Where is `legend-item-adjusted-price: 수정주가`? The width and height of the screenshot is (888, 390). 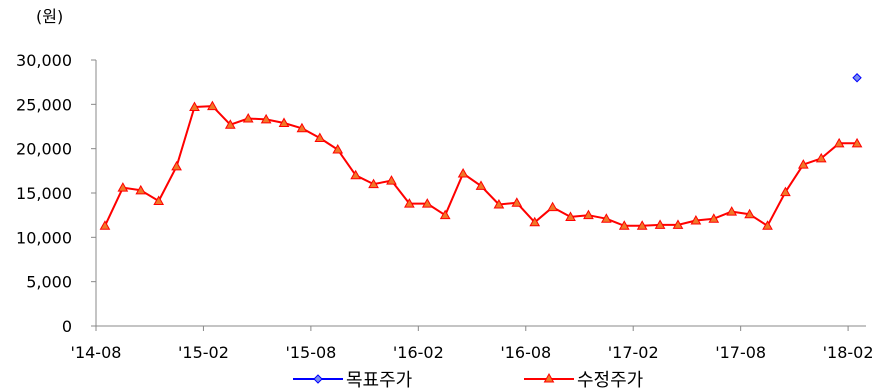 legend-item-adjusted-price: 수정주가 is located at coordinates (583, 380).